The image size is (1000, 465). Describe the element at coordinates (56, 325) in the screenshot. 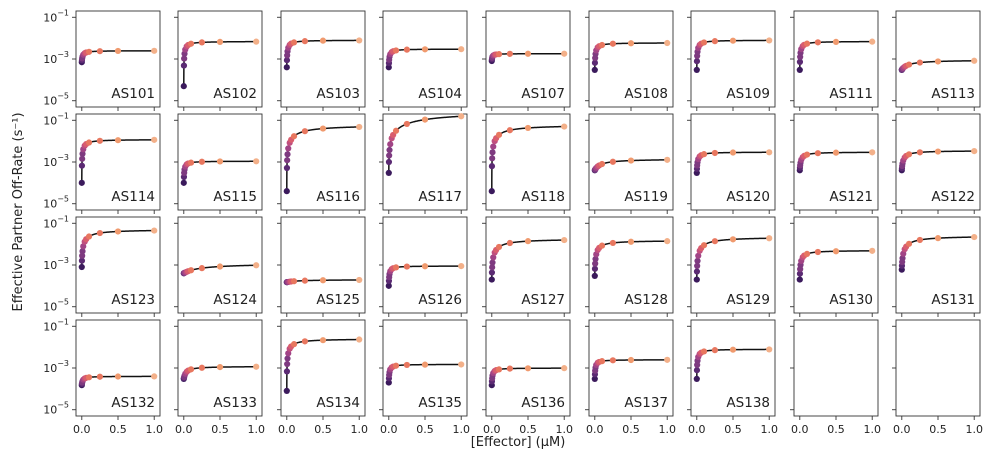

I see `y-tick-label: 10⁻¹` at that location.